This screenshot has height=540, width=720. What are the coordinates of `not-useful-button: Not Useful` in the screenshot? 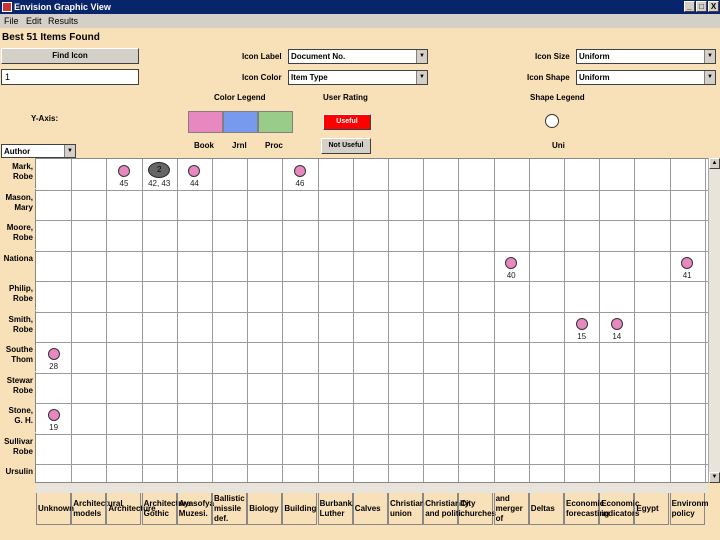 It's located at (346, 146).